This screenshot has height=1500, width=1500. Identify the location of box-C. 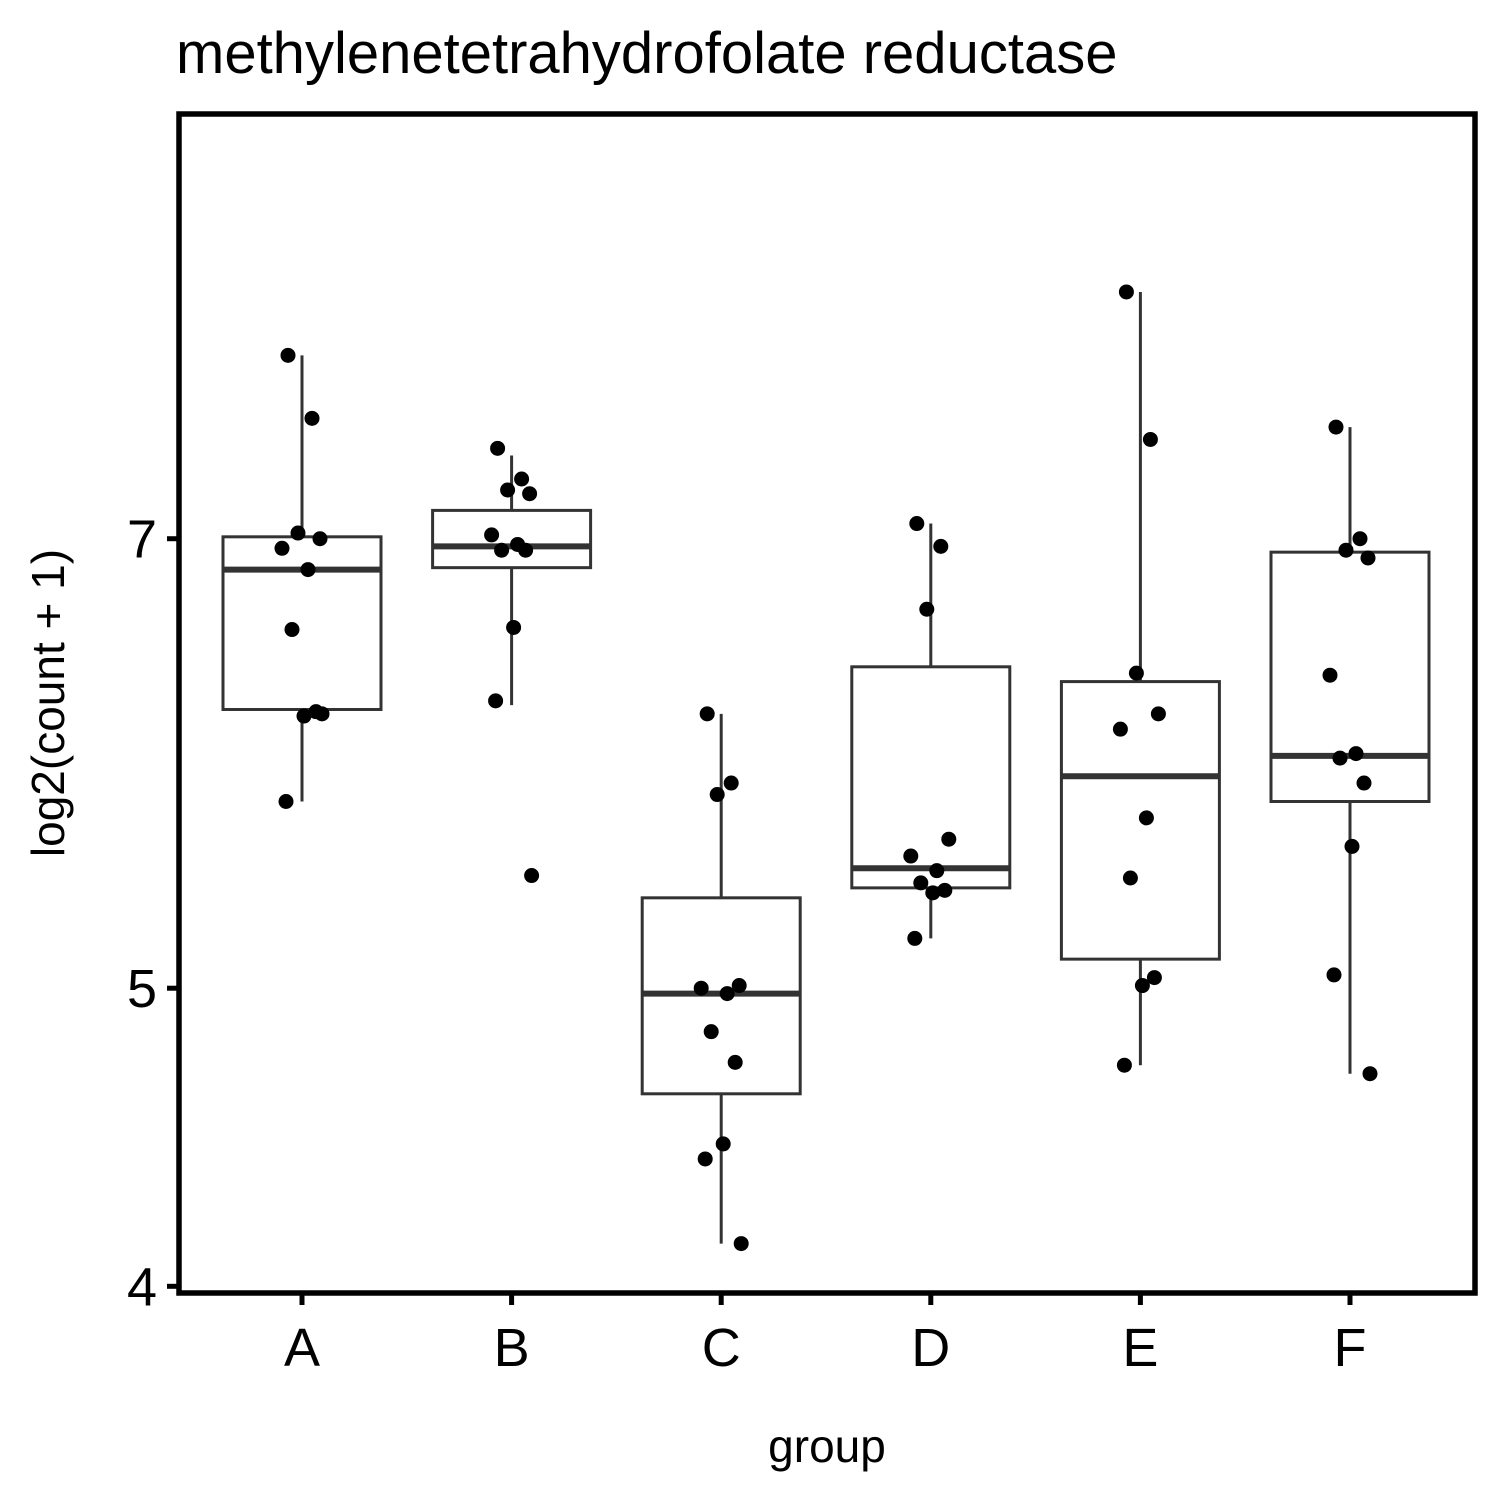
(721, 978).